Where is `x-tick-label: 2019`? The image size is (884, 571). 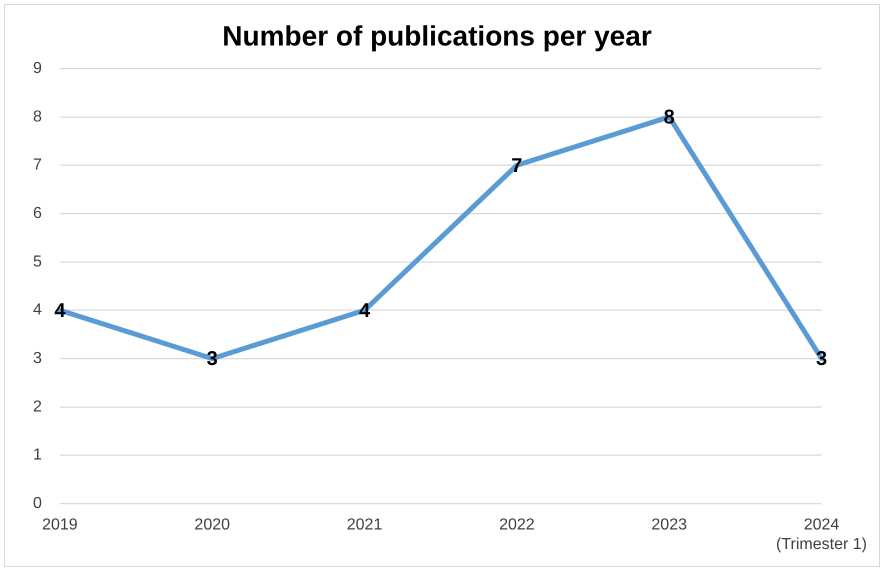 x-tick-label: 2019 is located at coordinates (60, 525).